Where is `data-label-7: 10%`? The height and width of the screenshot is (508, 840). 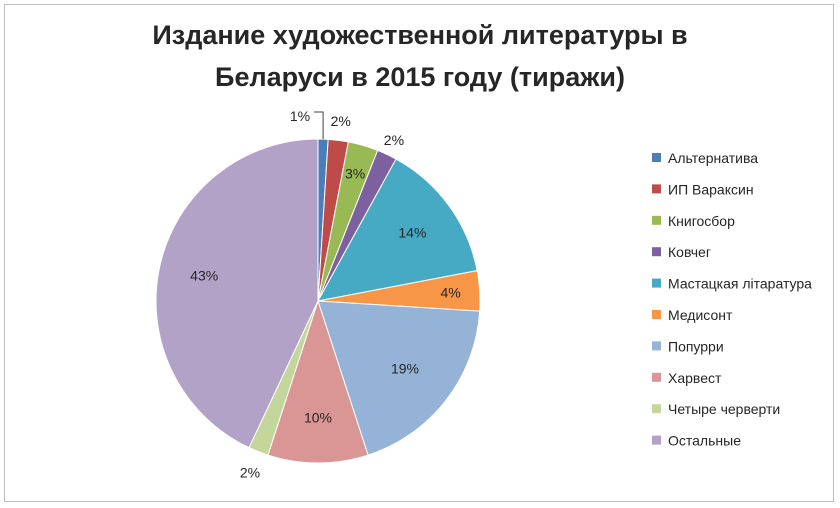
data-label-7: 10% is located at coordinates (318, 418).